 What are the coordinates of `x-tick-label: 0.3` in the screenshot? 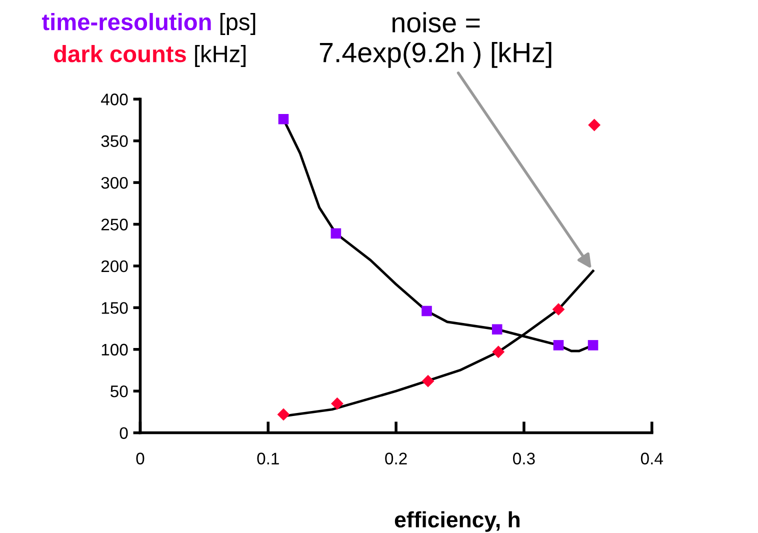 It's located at (524, 458).